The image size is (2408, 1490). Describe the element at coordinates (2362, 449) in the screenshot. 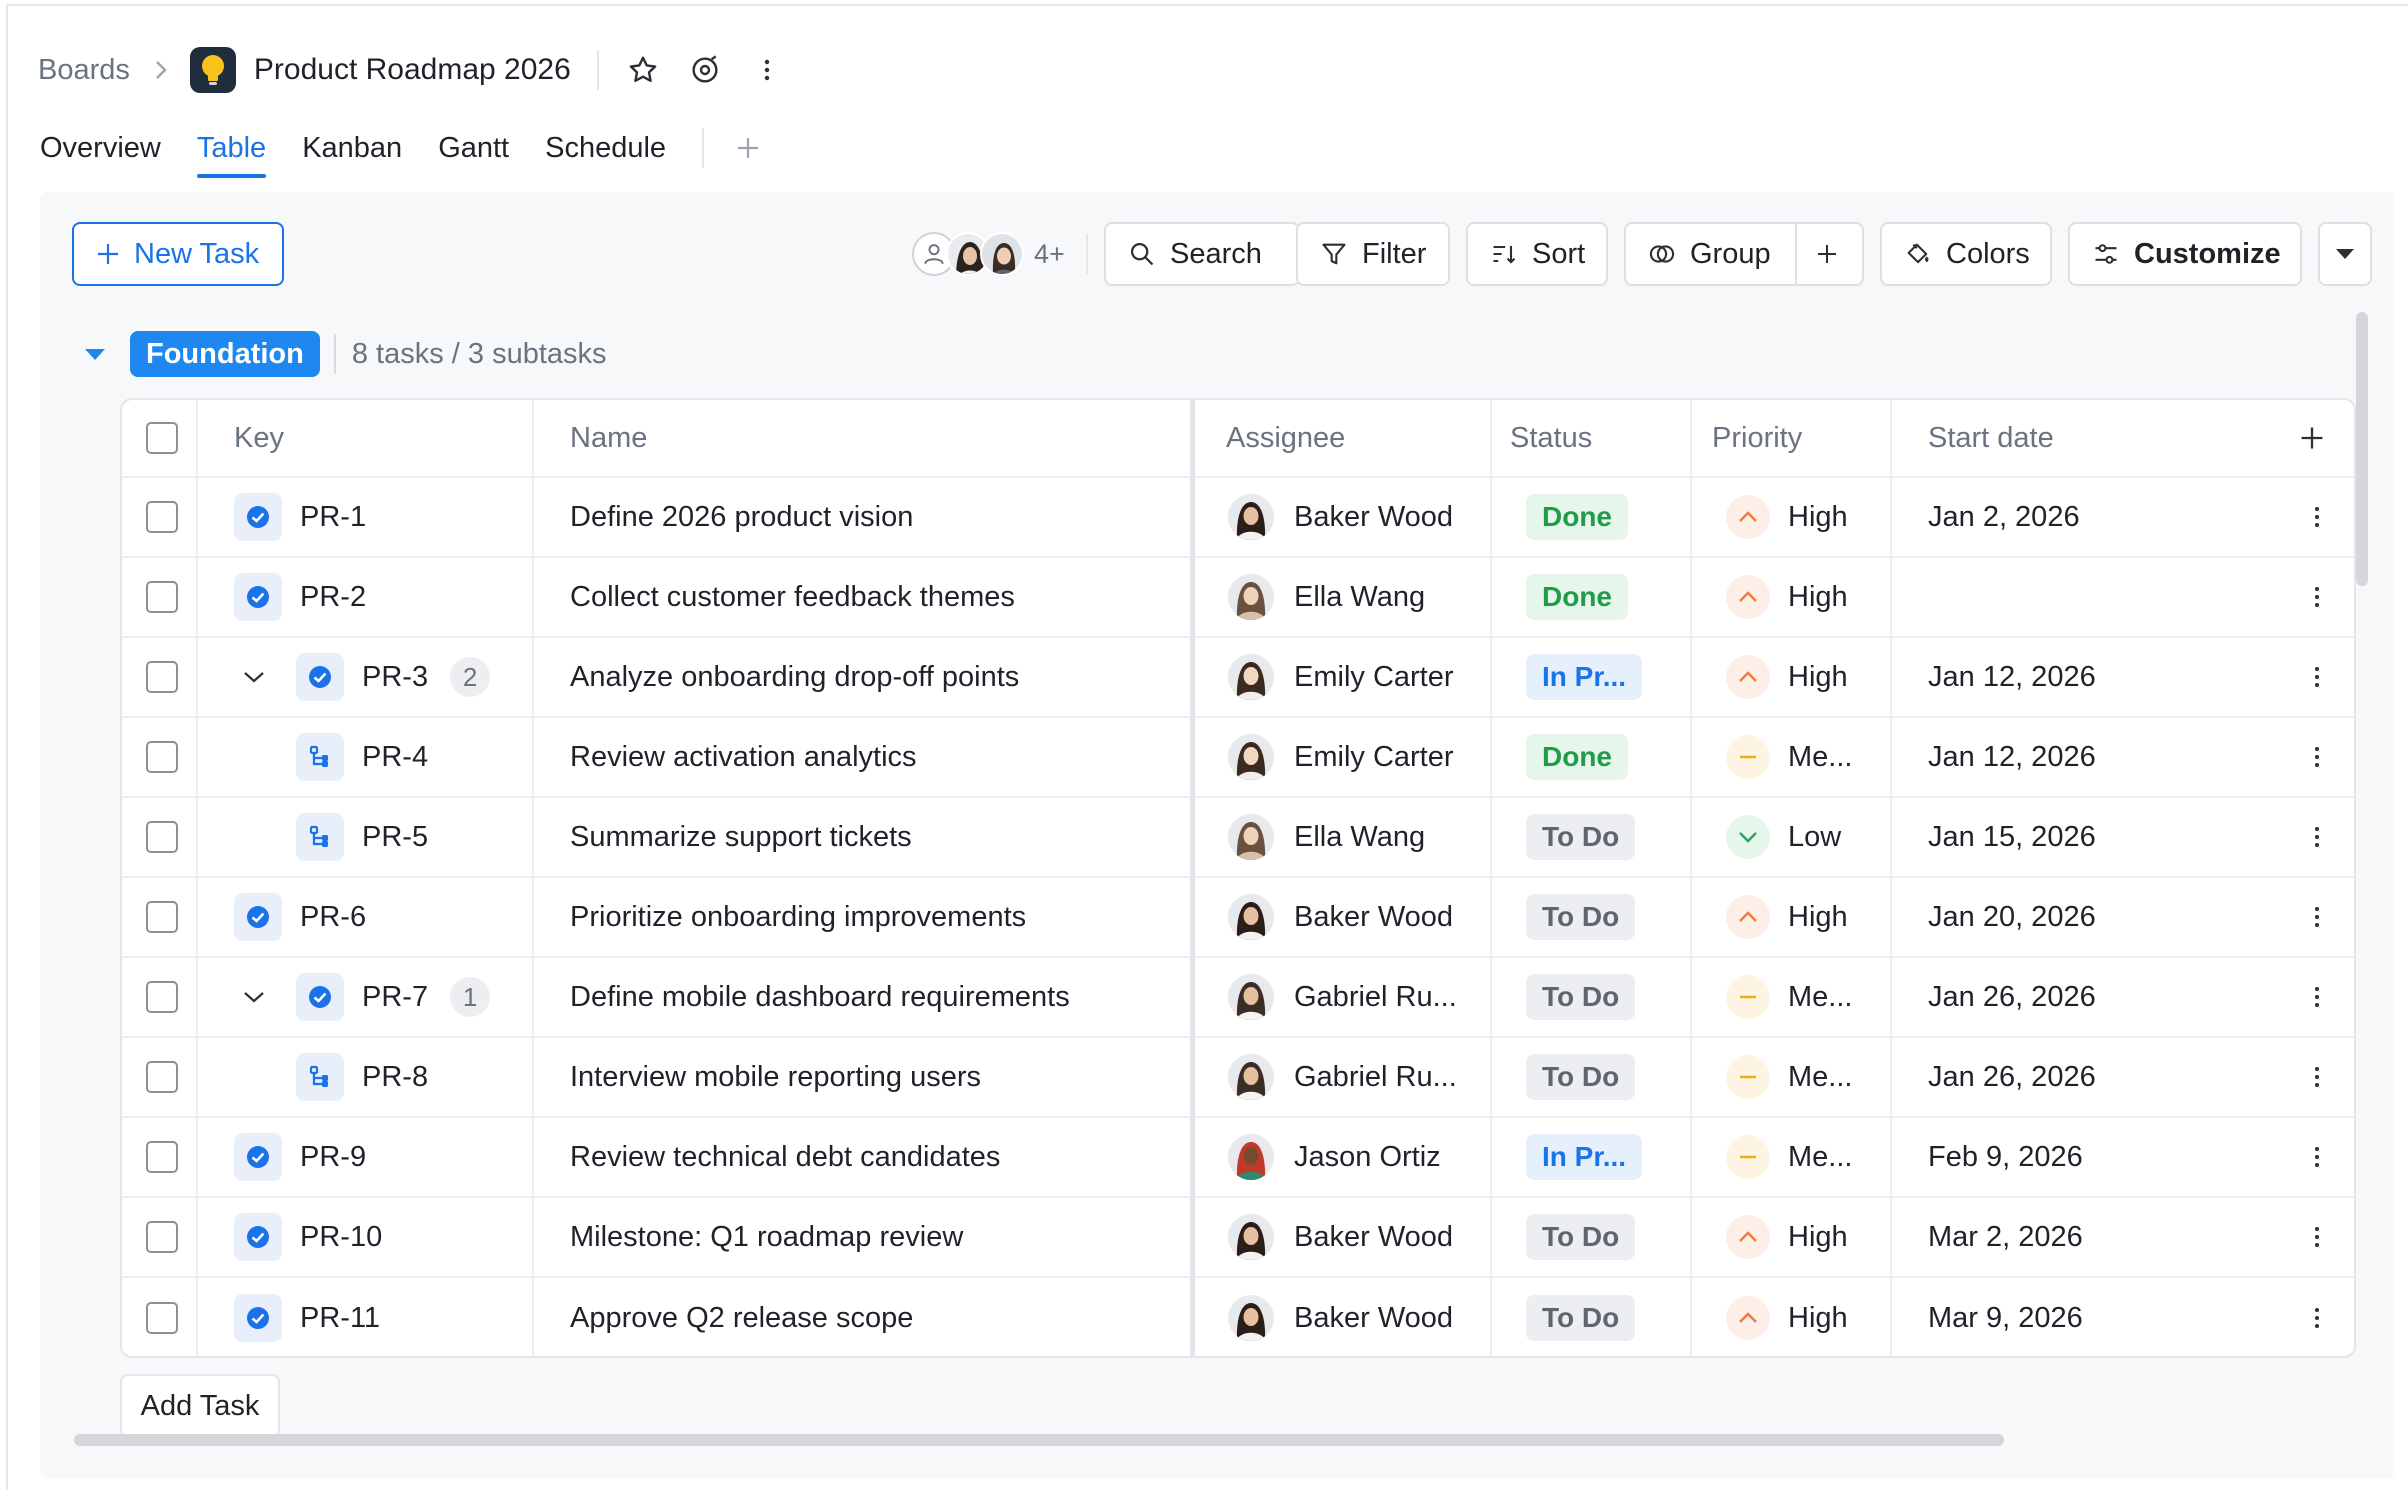

I see `vertical-scrollbar` at that location.